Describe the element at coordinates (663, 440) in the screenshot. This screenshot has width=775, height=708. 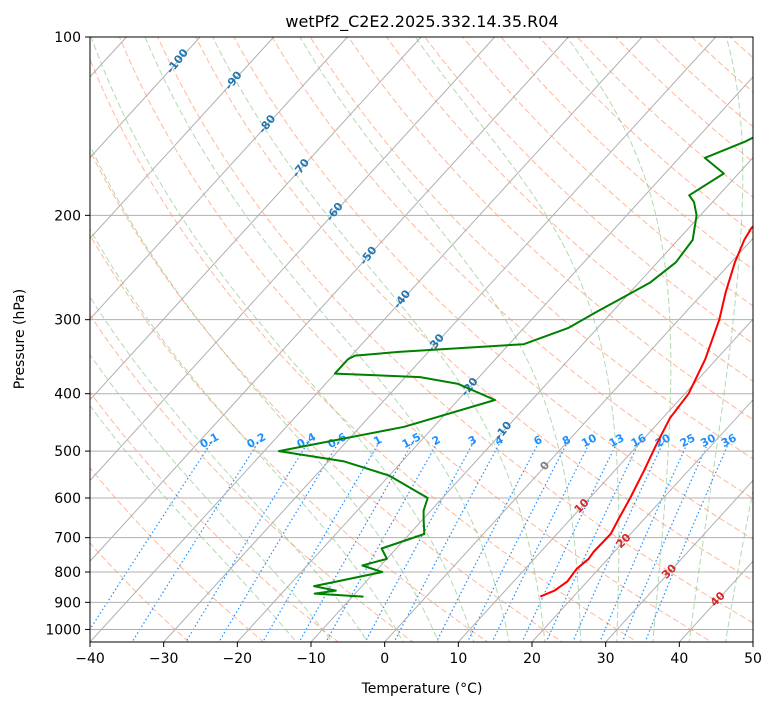
I see `mixing-ratio-label: 20` at that location.